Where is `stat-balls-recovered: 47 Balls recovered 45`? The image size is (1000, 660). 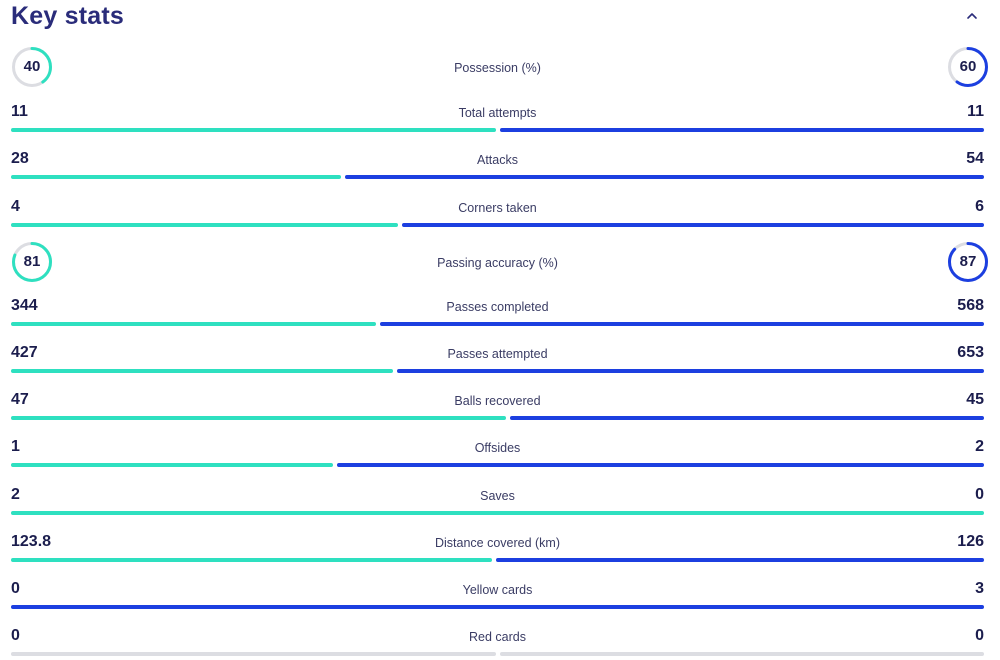 stat-balls-recovered: 47 Balls recovered 45 is located at coordinates (497, 406).